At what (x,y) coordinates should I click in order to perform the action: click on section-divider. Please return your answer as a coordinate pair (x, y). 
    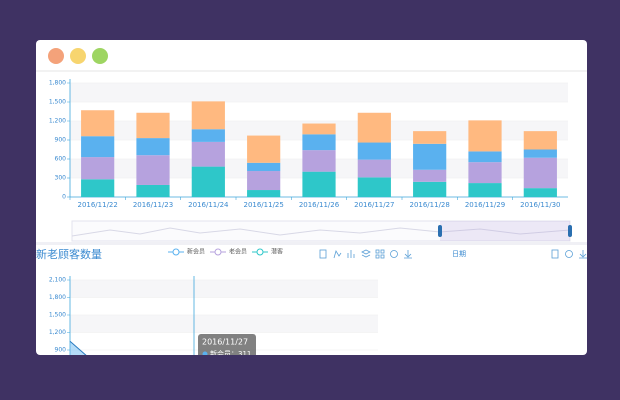
    Looking at the image, I should click on (311, 243).